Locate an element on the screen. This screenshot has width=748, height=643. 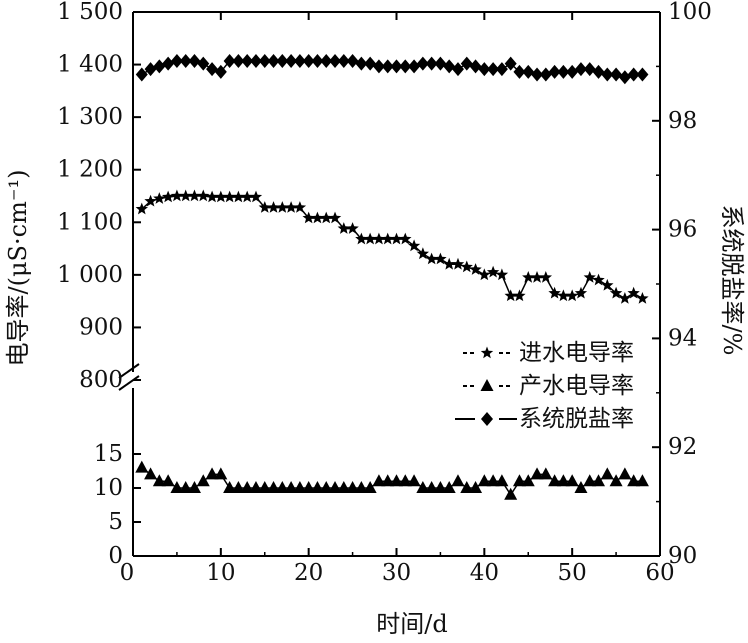
x-axis-title: 时间/d is located at coordinates (411, 624).